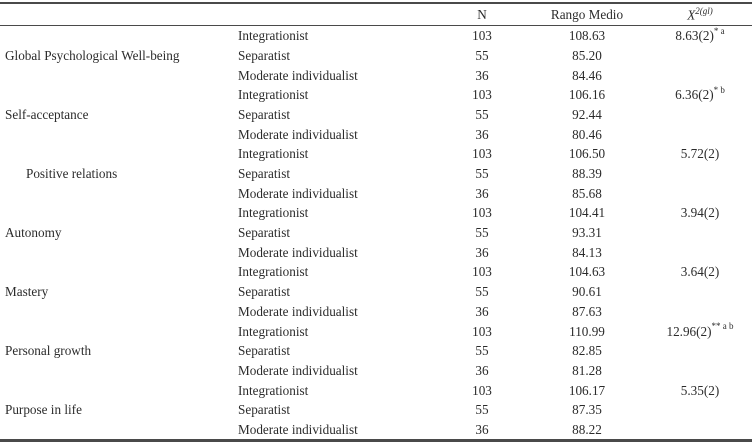 Image resolution: width=752 pixels, height=447 pixels. Describe the element at coordinates (587, 154) in the screenshot. I see `rango-medio-value: 106.50` at that location.